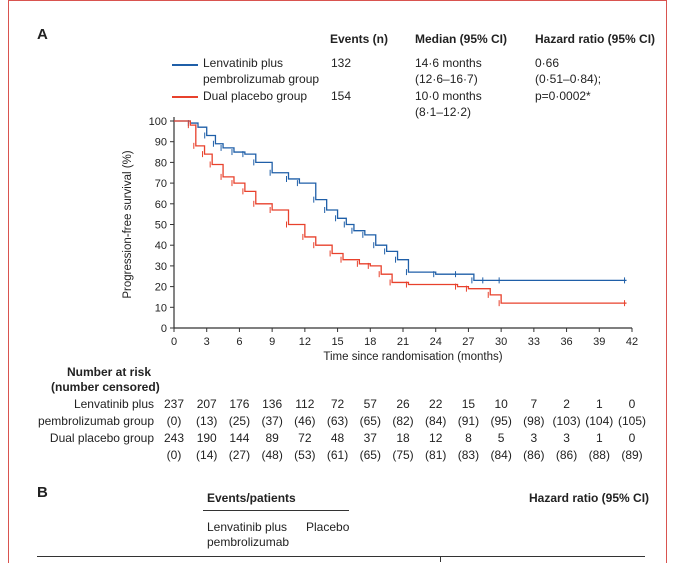 The image size is (677, 563). What do you see at coordinates (632, 342) in the screenshot?
I see `x-tick-label: 42` at bounding box center [632, 342].